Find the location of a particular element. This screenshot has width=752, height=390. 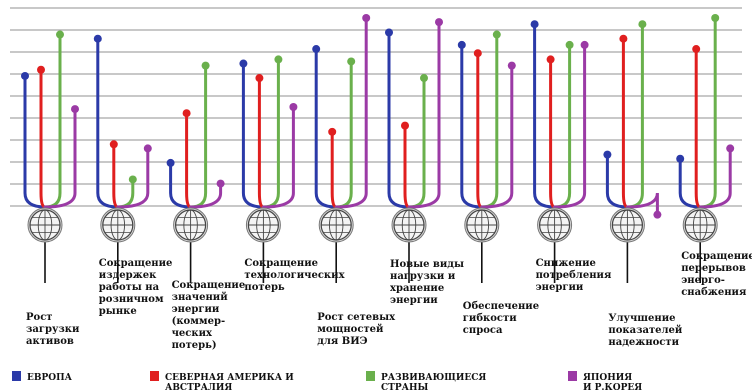

category-label: Рост загрузки активов is located at coordinates (53, 329).